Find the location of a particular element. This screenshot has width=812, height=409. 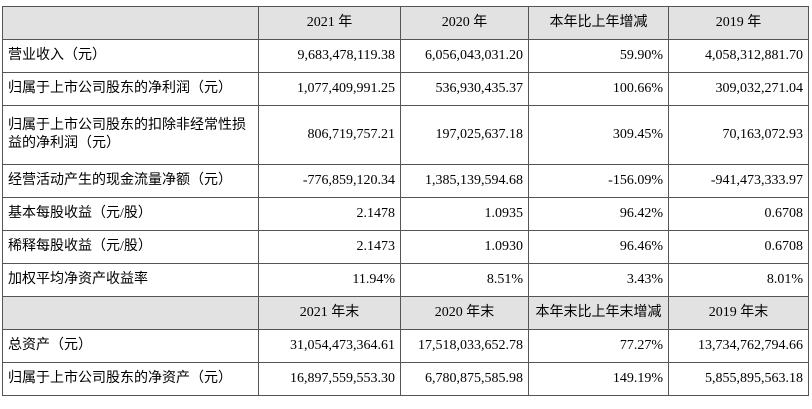

value-cell: 100.66% is located at coordinates (598, 89).